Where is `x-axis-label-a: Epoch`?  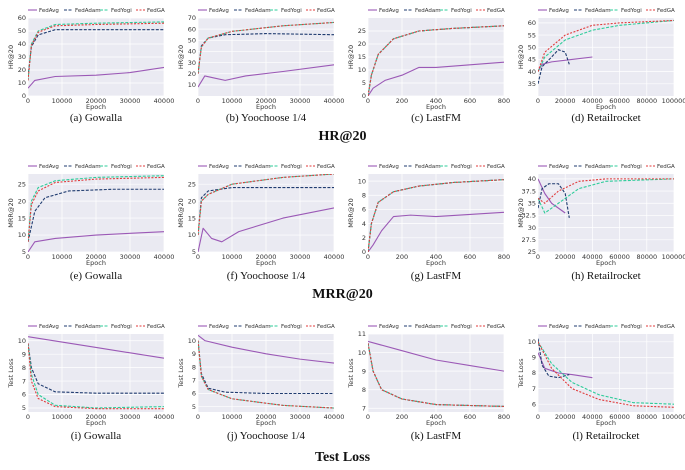 x-axis-label-a: Epoch is located at coordinates (96, 107).